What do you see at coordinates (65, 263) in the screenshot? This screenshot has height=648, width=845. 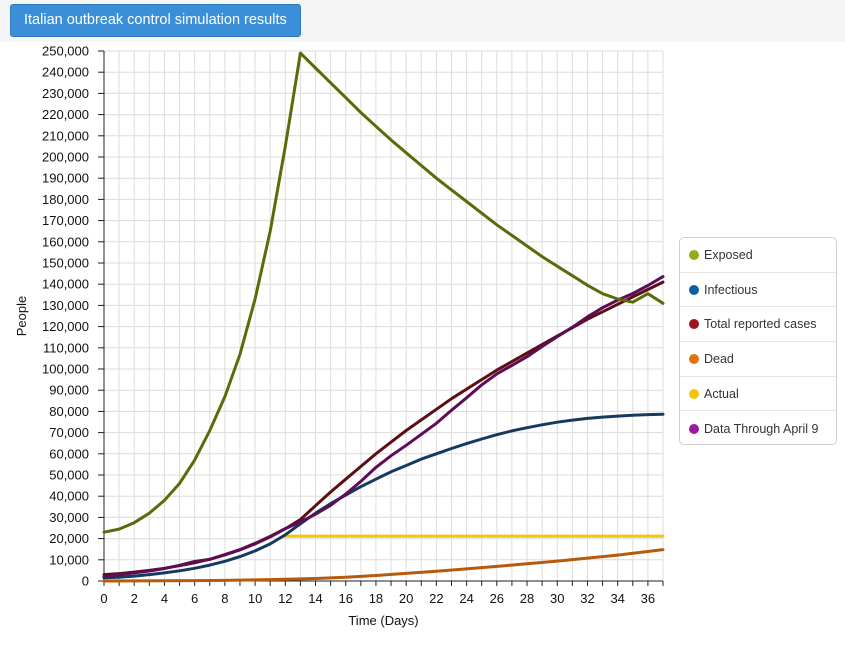 I see `y-tick-label: 150,000` at bounding box center [65, 263].